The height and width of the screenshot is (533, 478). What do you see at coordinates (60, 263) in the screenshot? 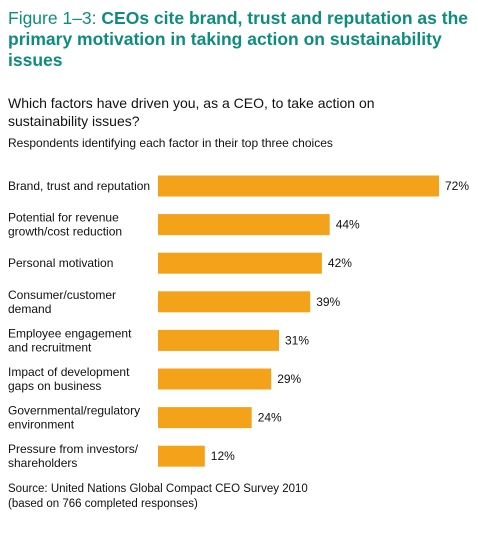
I see `category-label: Personal motivation` at bounding box center [60, 263].